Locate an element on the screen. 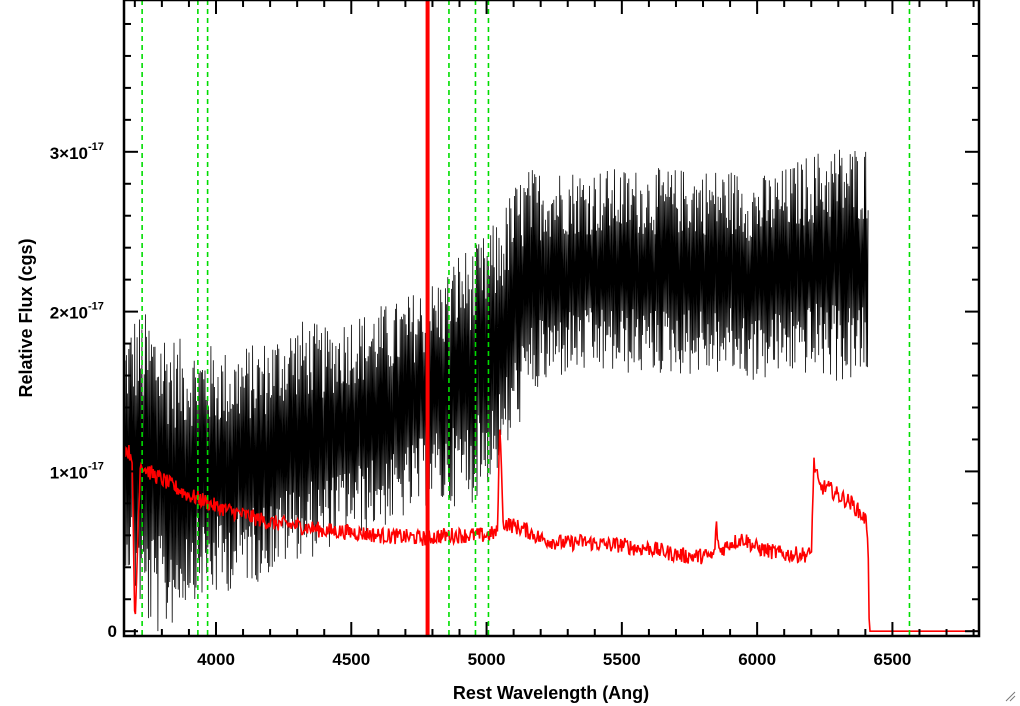  x-tick-label: 5500 is located at coordinates (622, 659).